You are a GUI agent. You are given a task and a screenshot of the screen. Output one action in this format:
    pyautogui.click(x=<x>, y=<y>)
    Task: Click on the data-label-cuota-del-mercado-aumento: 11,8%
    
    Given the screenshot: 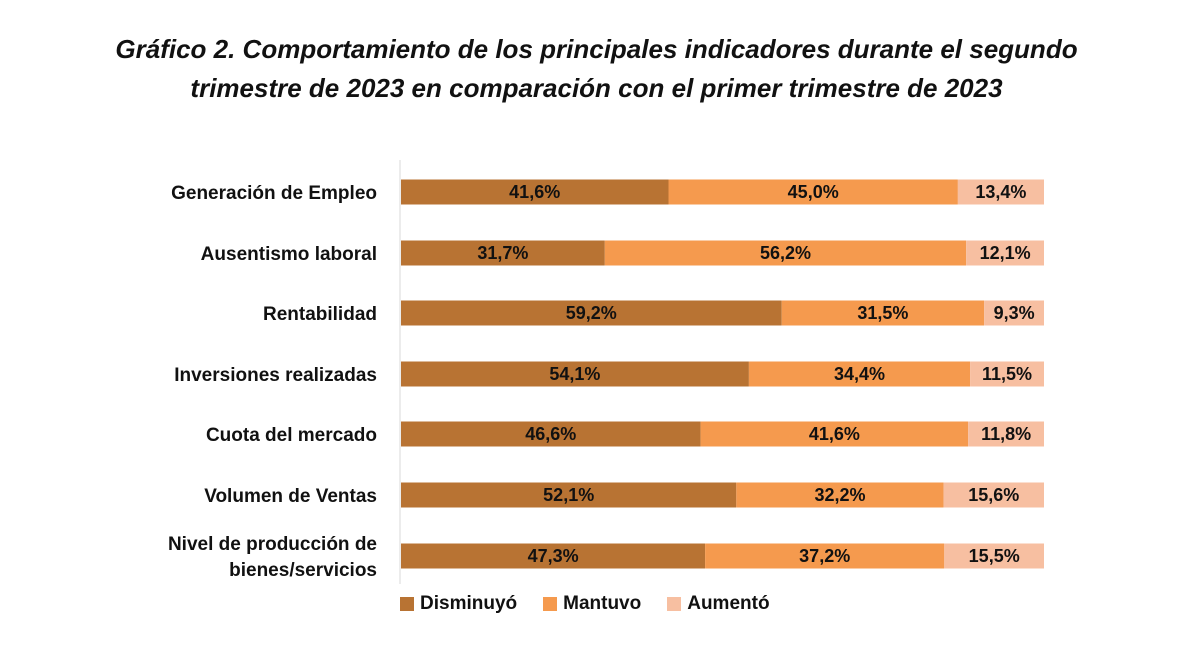 What is the action you would take?
    pyautogui.click(x=1006, y=434)
    